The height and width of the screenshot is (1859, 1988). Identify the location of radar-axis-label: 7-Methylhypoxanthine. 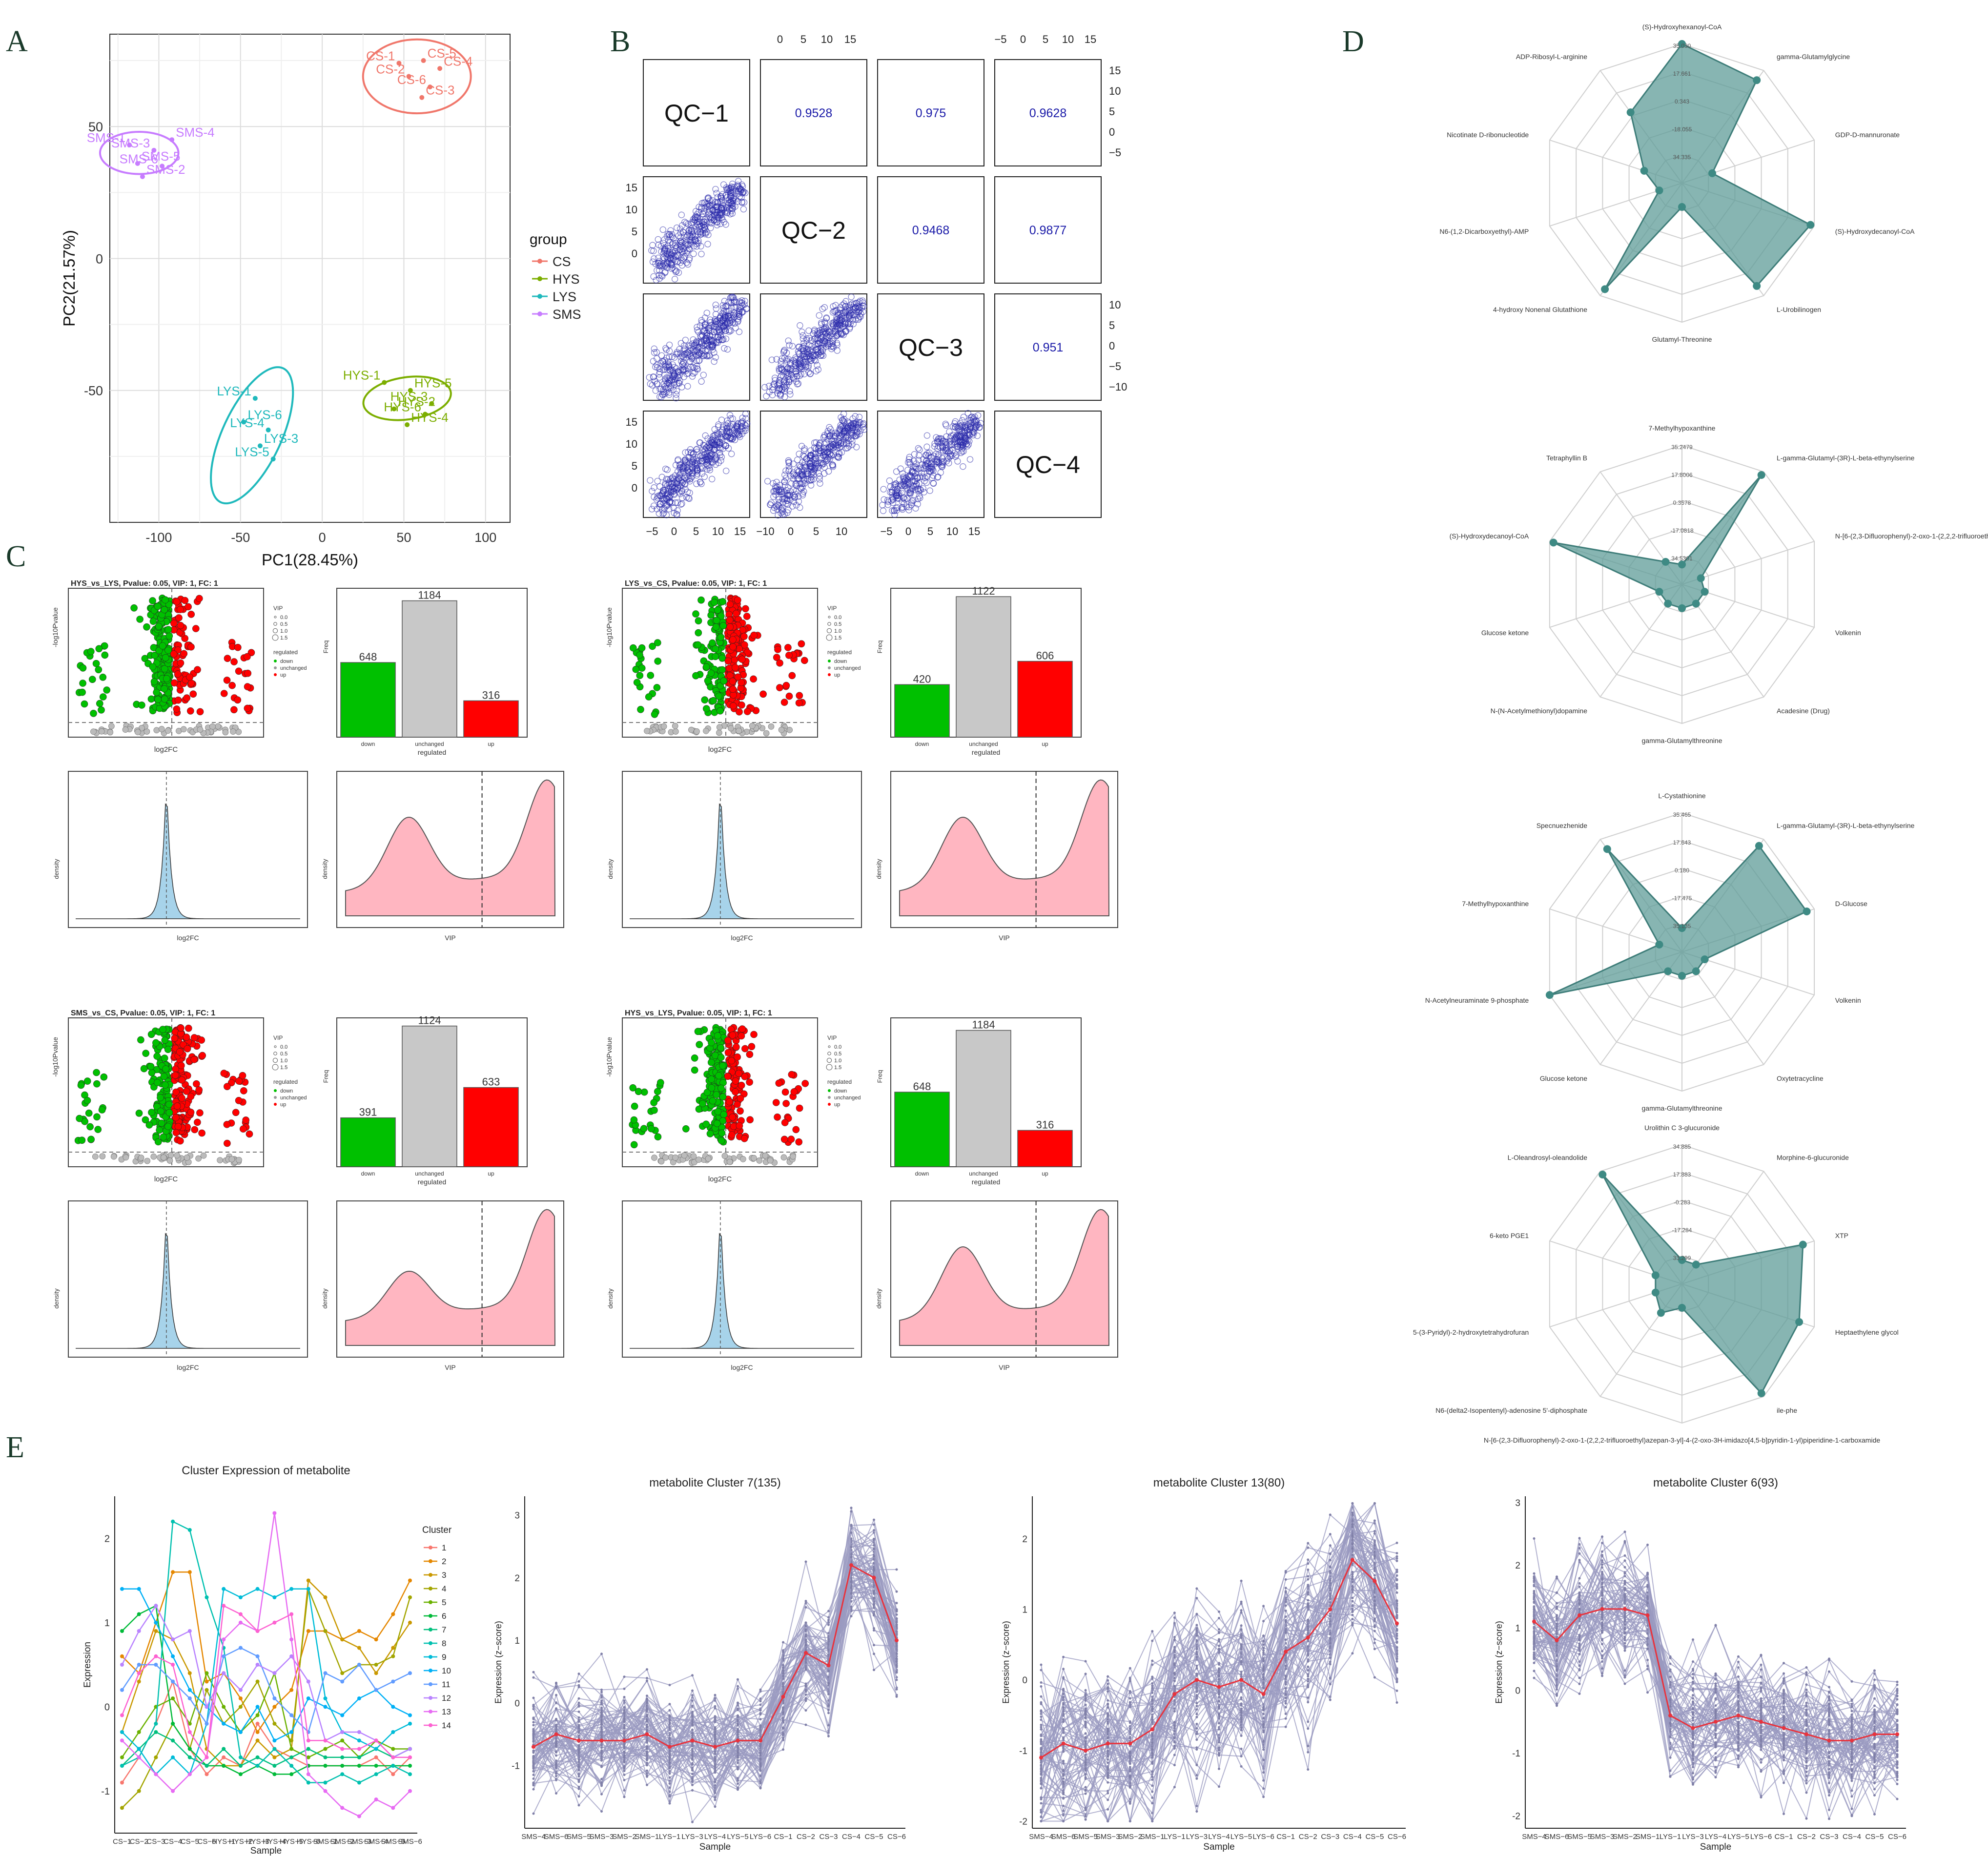
(1495, 904).